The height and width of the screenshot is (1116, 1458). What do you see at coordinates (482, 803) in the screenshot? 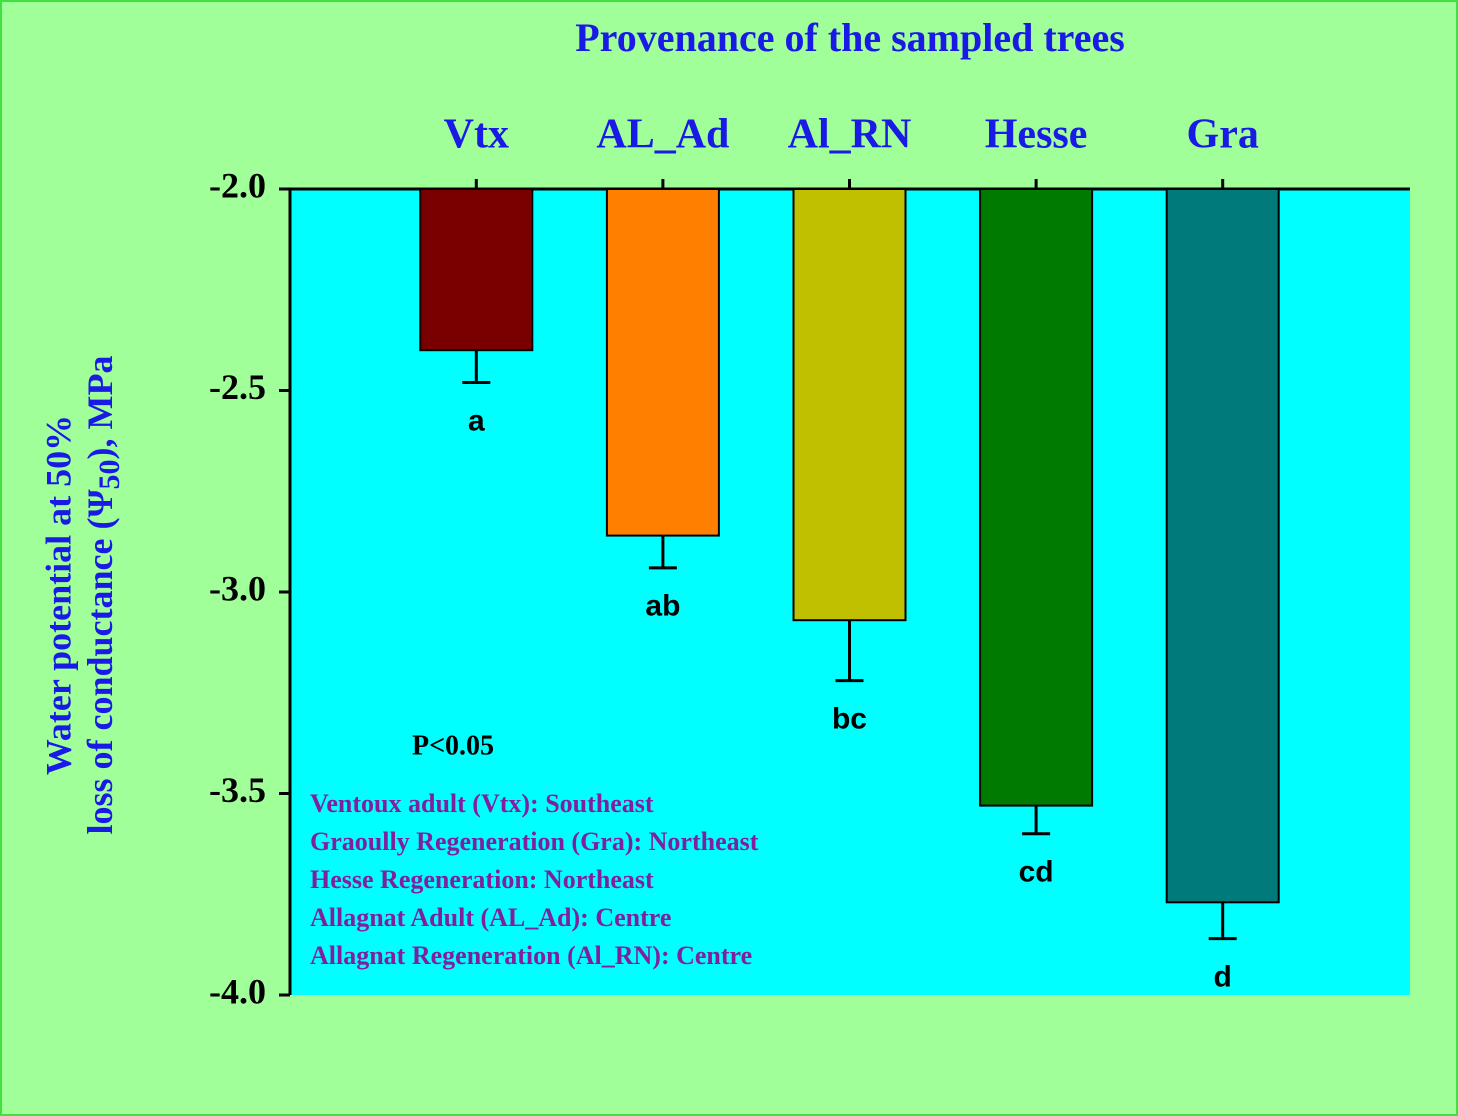
I see `note: Ventoux adult (Vtx): Southeast` at bounding box center [482, 803].